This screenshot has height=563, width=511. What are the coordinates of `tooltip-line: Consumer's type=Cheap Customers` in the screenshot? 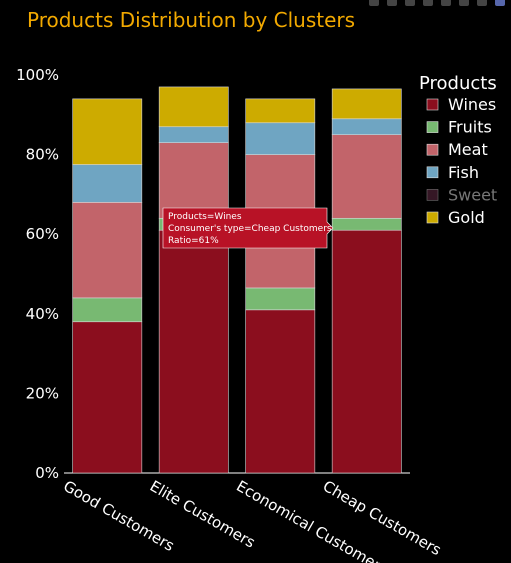 It's located at (250, 229).